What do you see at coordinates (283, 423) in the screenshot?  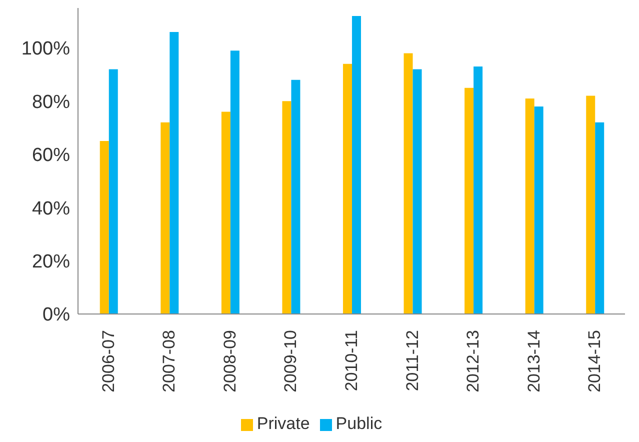 I see `legend-label: Private` at bounding box center [283, 423].